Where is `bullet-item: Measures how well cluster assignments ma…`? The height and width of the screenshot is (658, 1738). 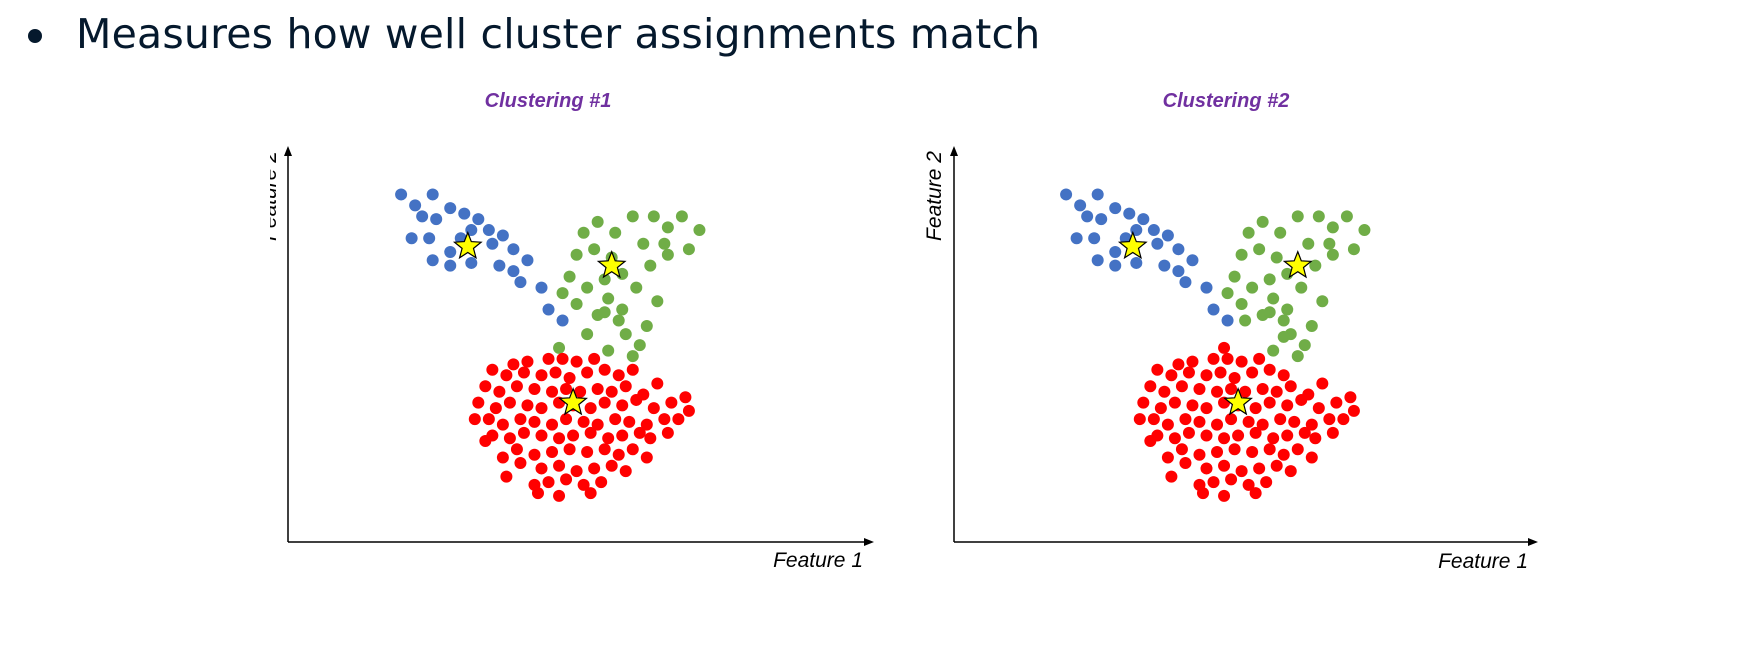
bullet-item: Measures how well cluster assignments ma… is located at coordinates (534, 34).